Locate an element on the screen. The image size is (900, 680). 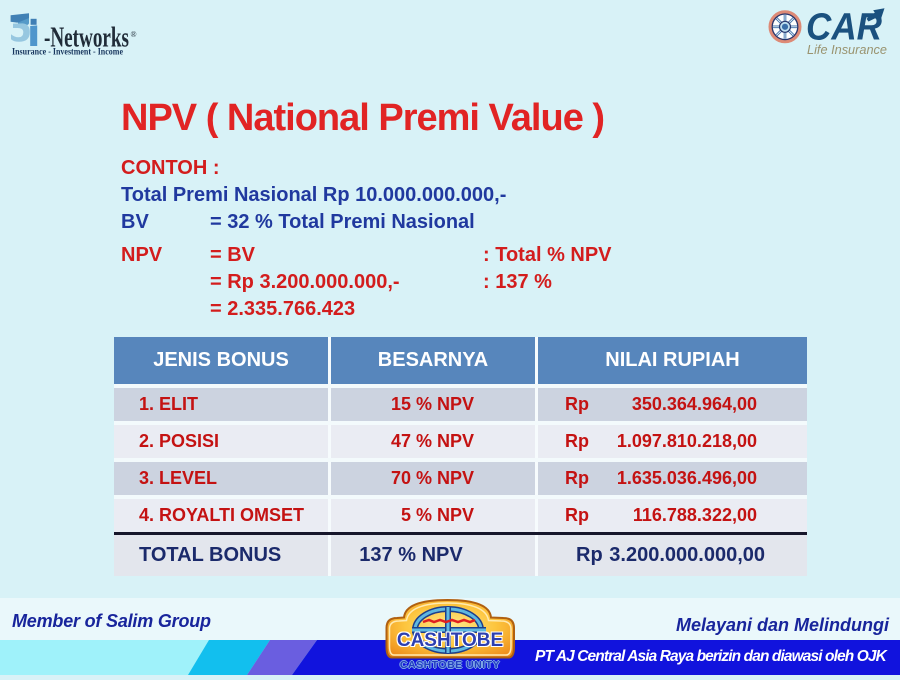
svg-text: CAR is located at coordinates (844, 28).